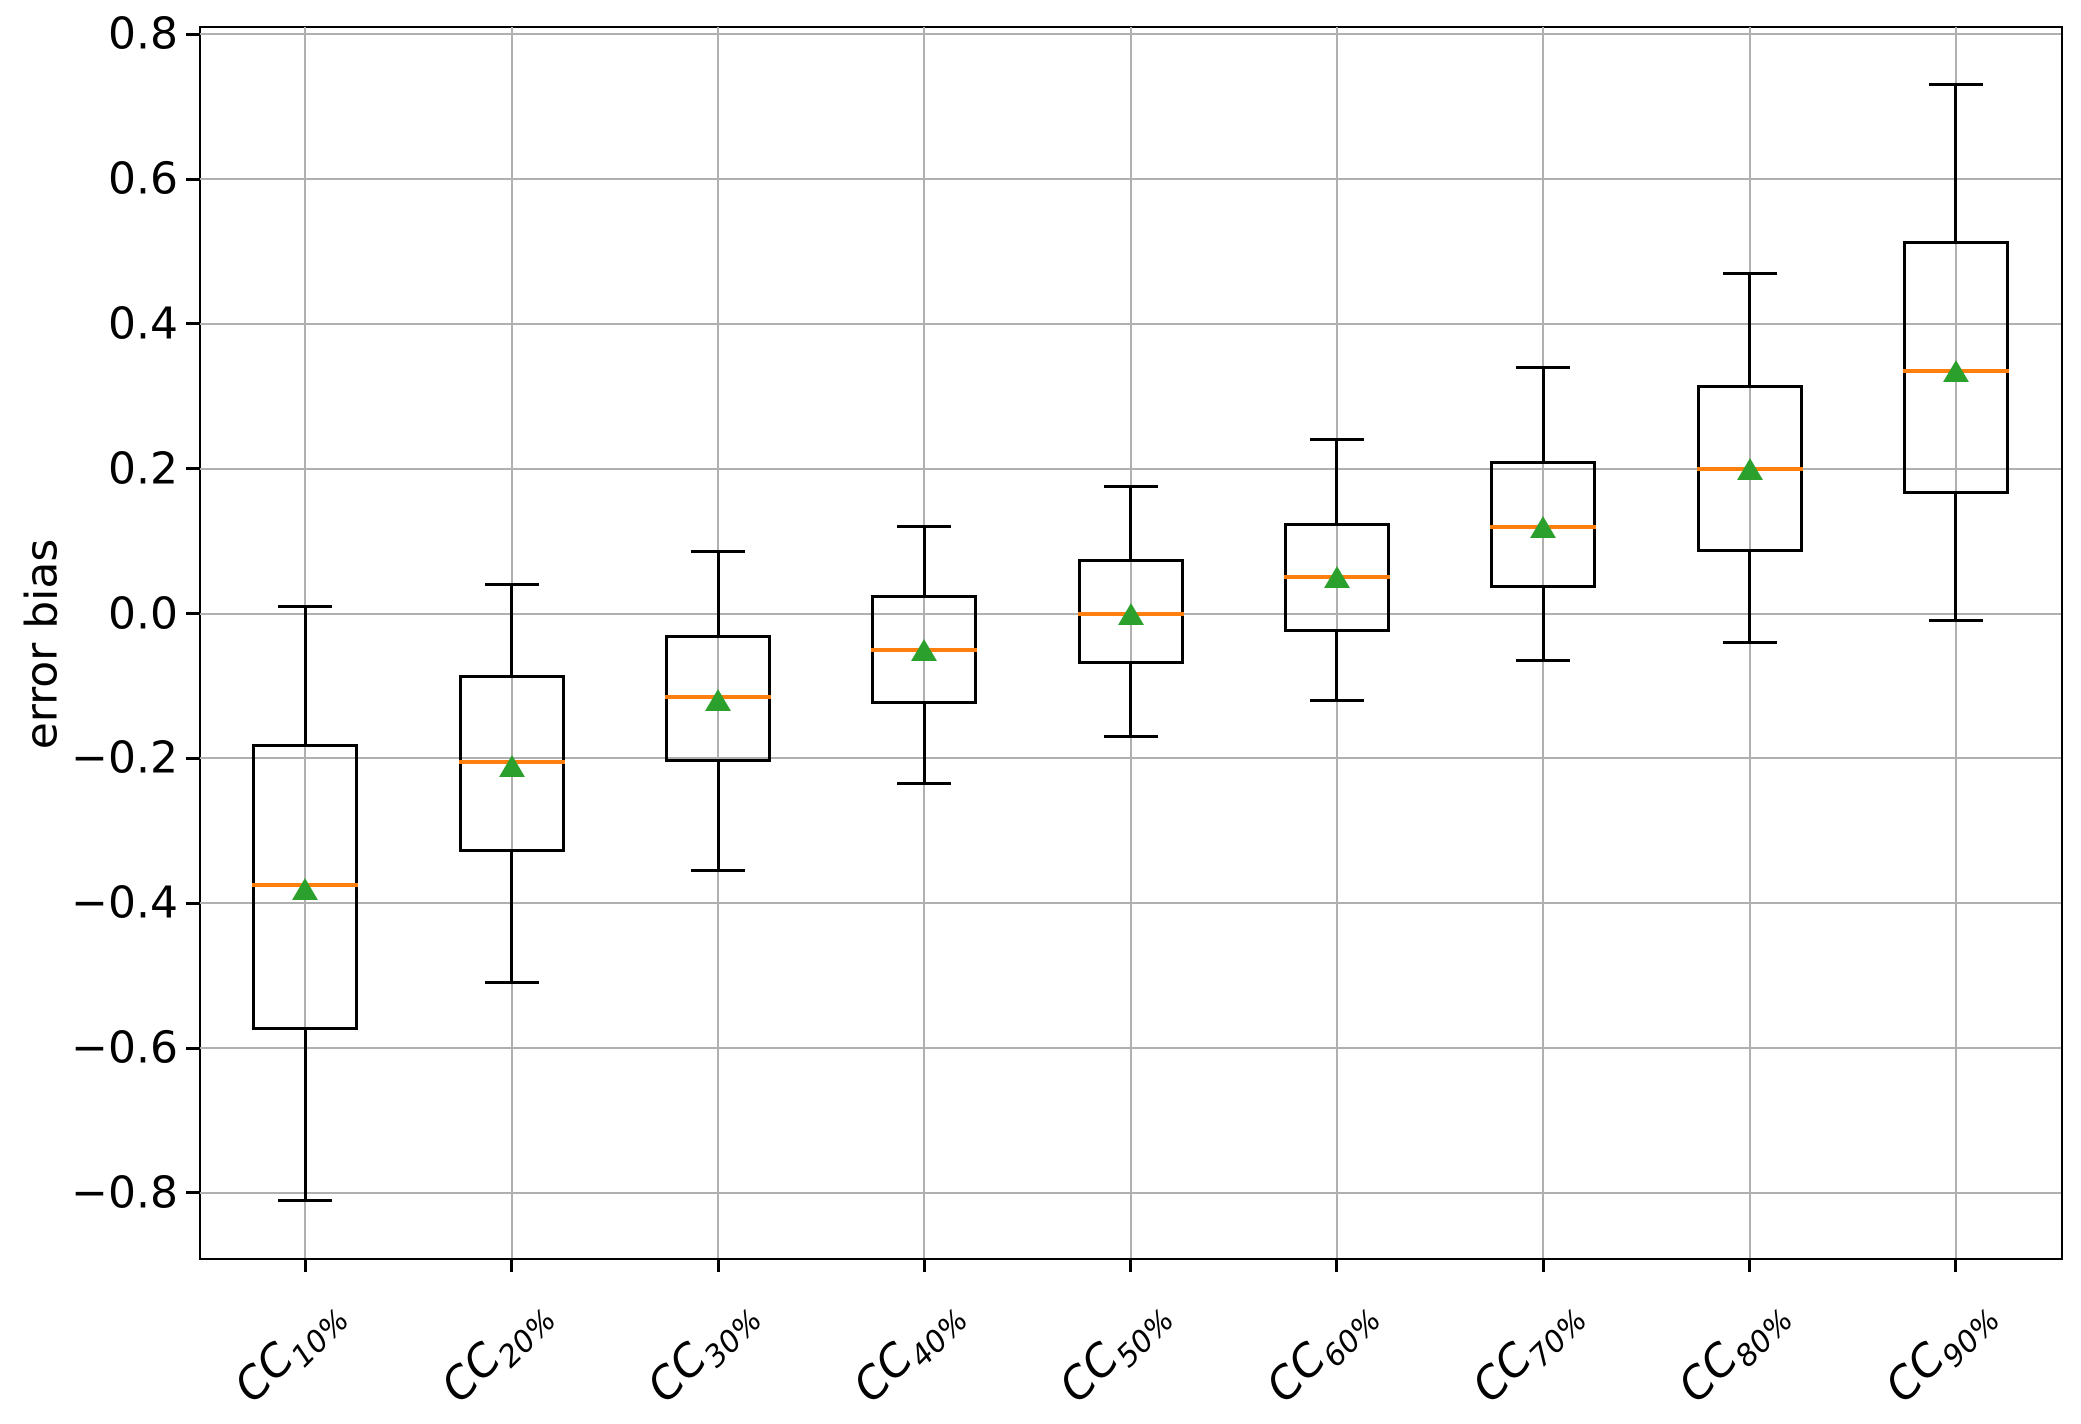 The width and height of the screenshot is (2081, 1424). I want to click on y-tick-label: 0.6, so click(143, 179).